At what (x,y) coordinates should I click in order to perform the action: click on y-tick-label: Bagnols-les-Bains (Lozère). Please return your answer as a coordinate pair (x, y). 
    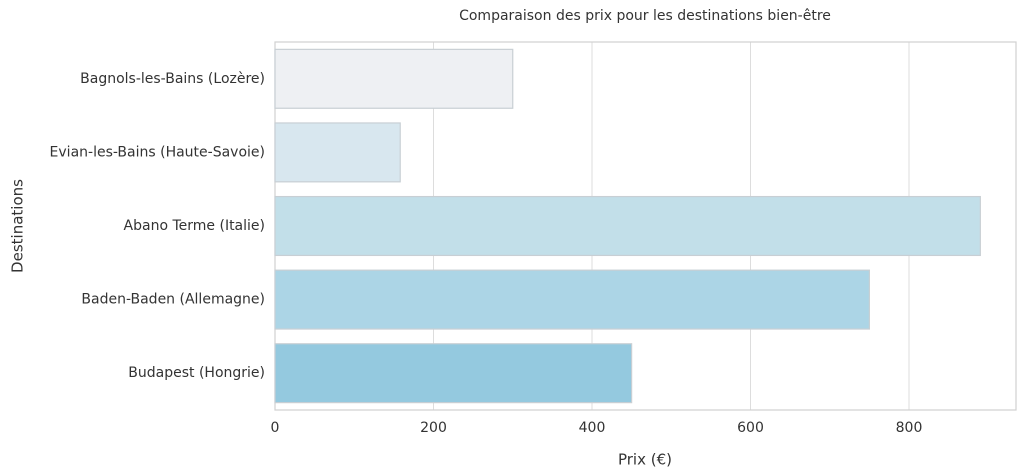
    Looking at the image, I should click on (172, 79).